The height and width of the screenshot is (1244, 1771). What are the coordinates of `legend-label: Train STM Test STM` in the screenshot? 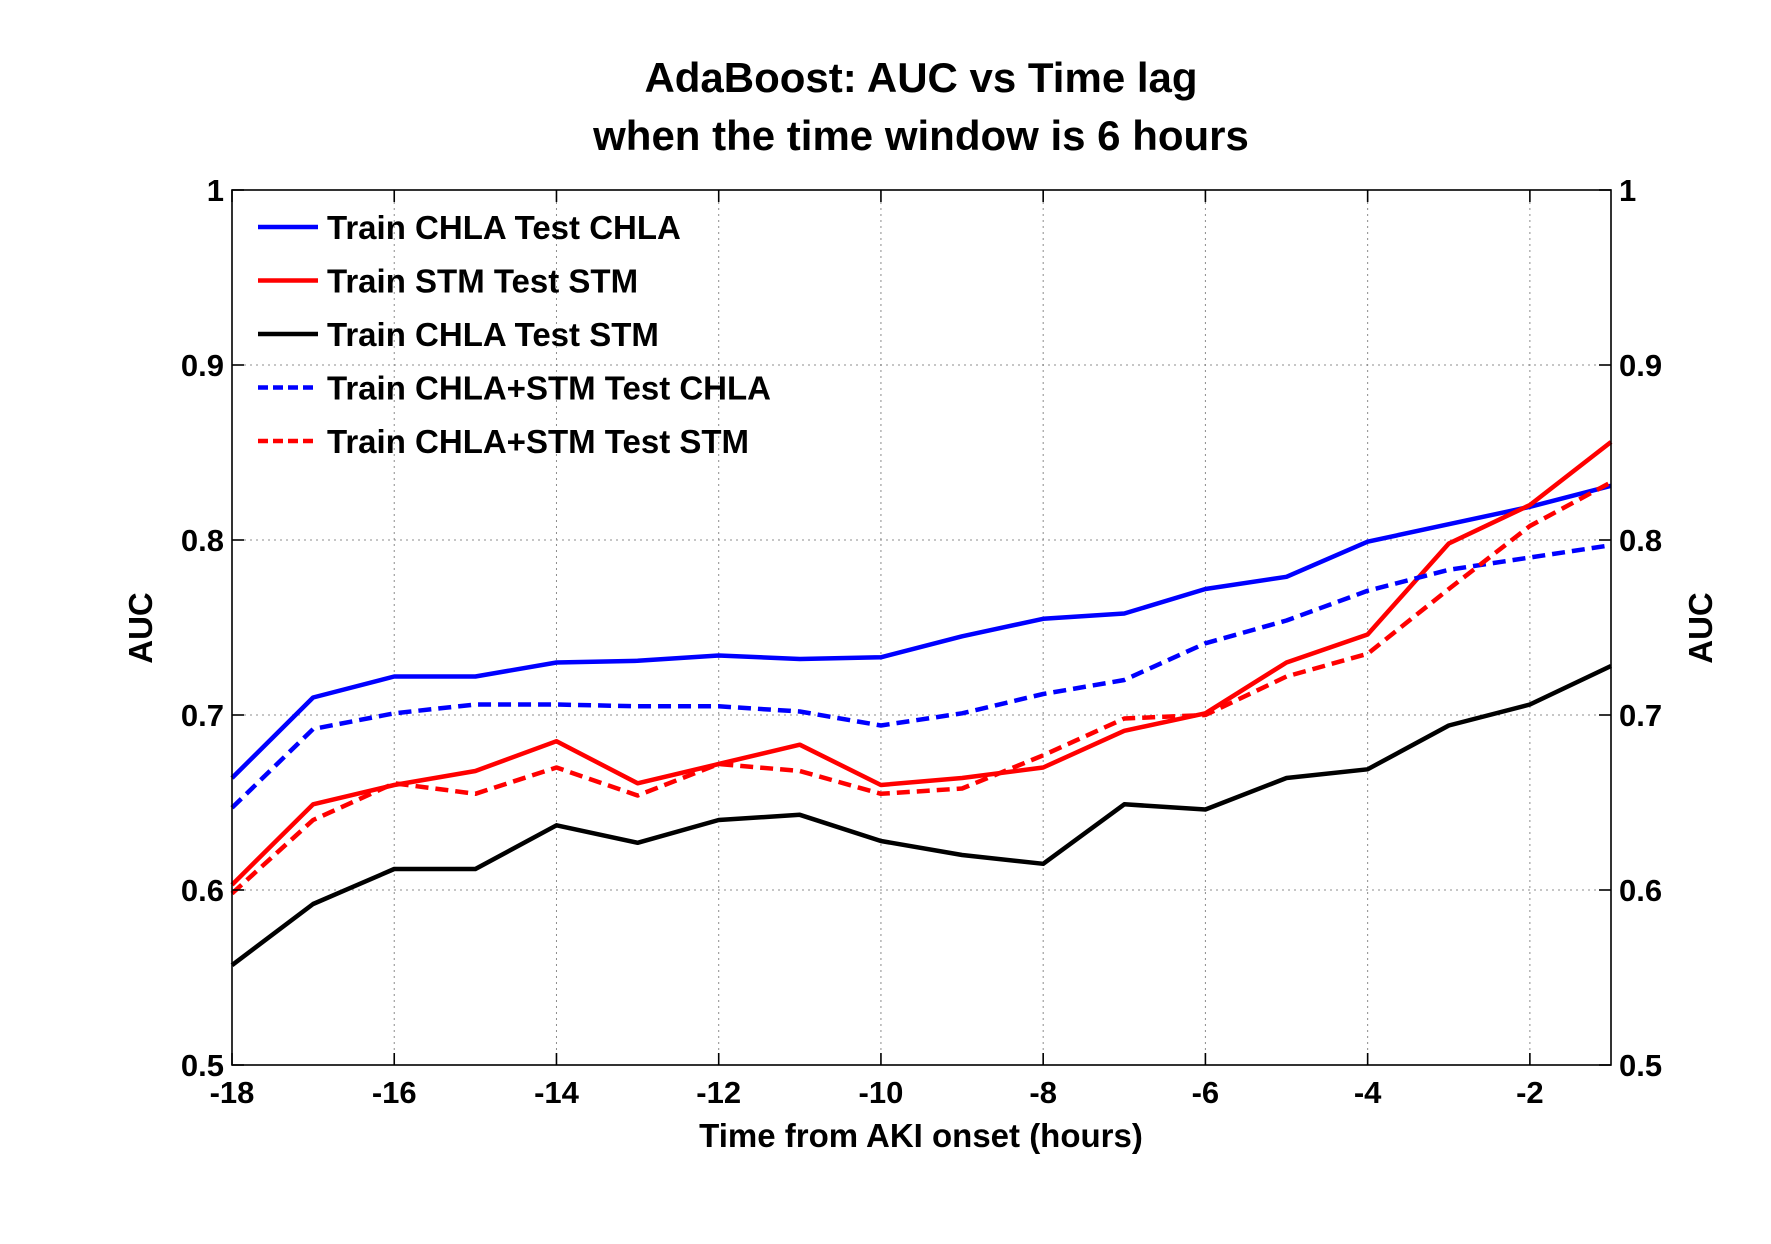 It's located at (482, 281).